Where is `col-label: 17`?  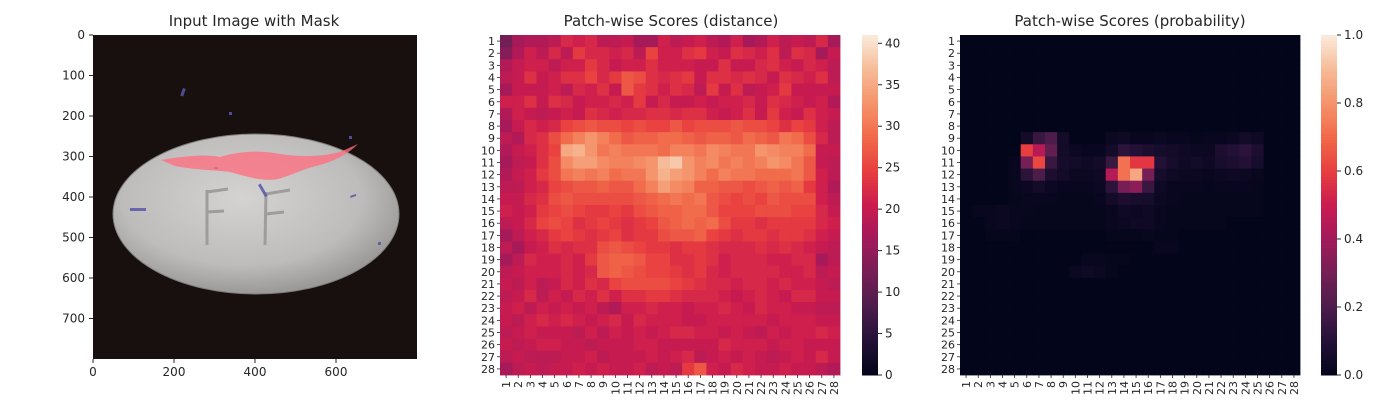 col-label: 17 is located at coordinates (700, 388).